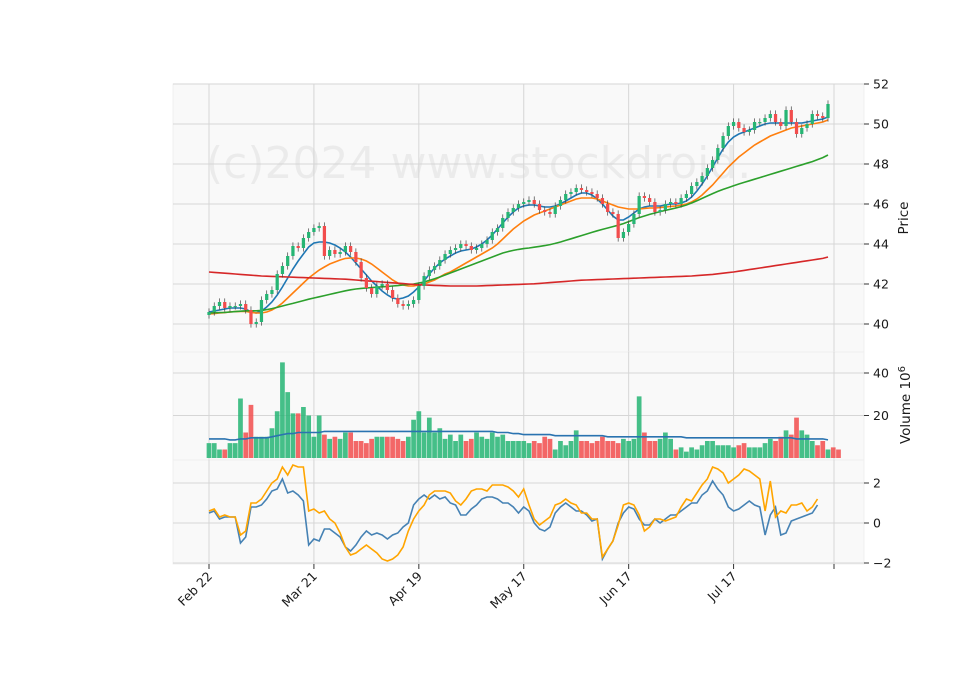  What do you see at coordinates (195, 589) in the screenshot?
I see `x-tick-label: Feb 22` at bounding box center [195, 589].